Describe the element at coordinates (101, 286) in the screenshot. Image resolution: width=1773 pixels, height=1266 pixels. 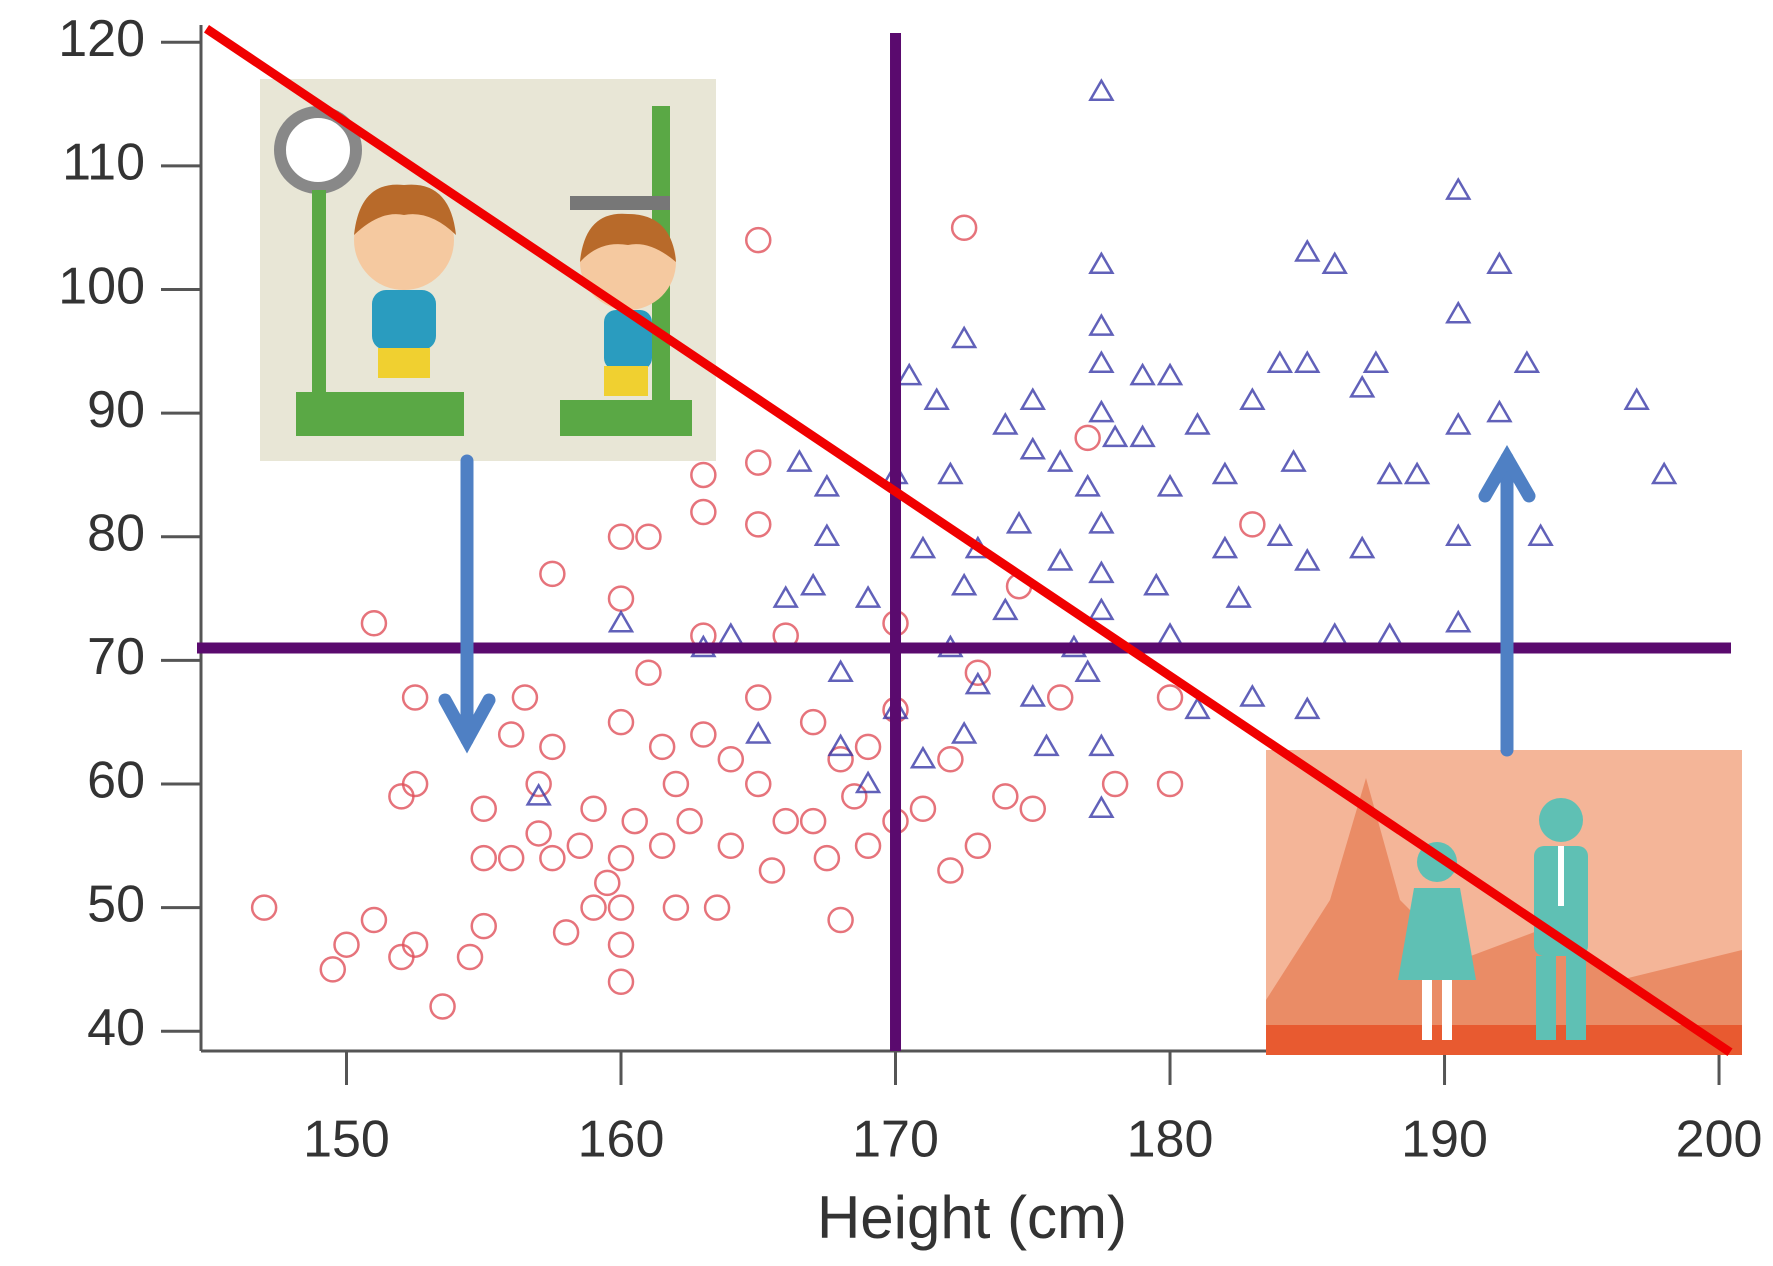
I see `y-tick-label: 100` at that location.